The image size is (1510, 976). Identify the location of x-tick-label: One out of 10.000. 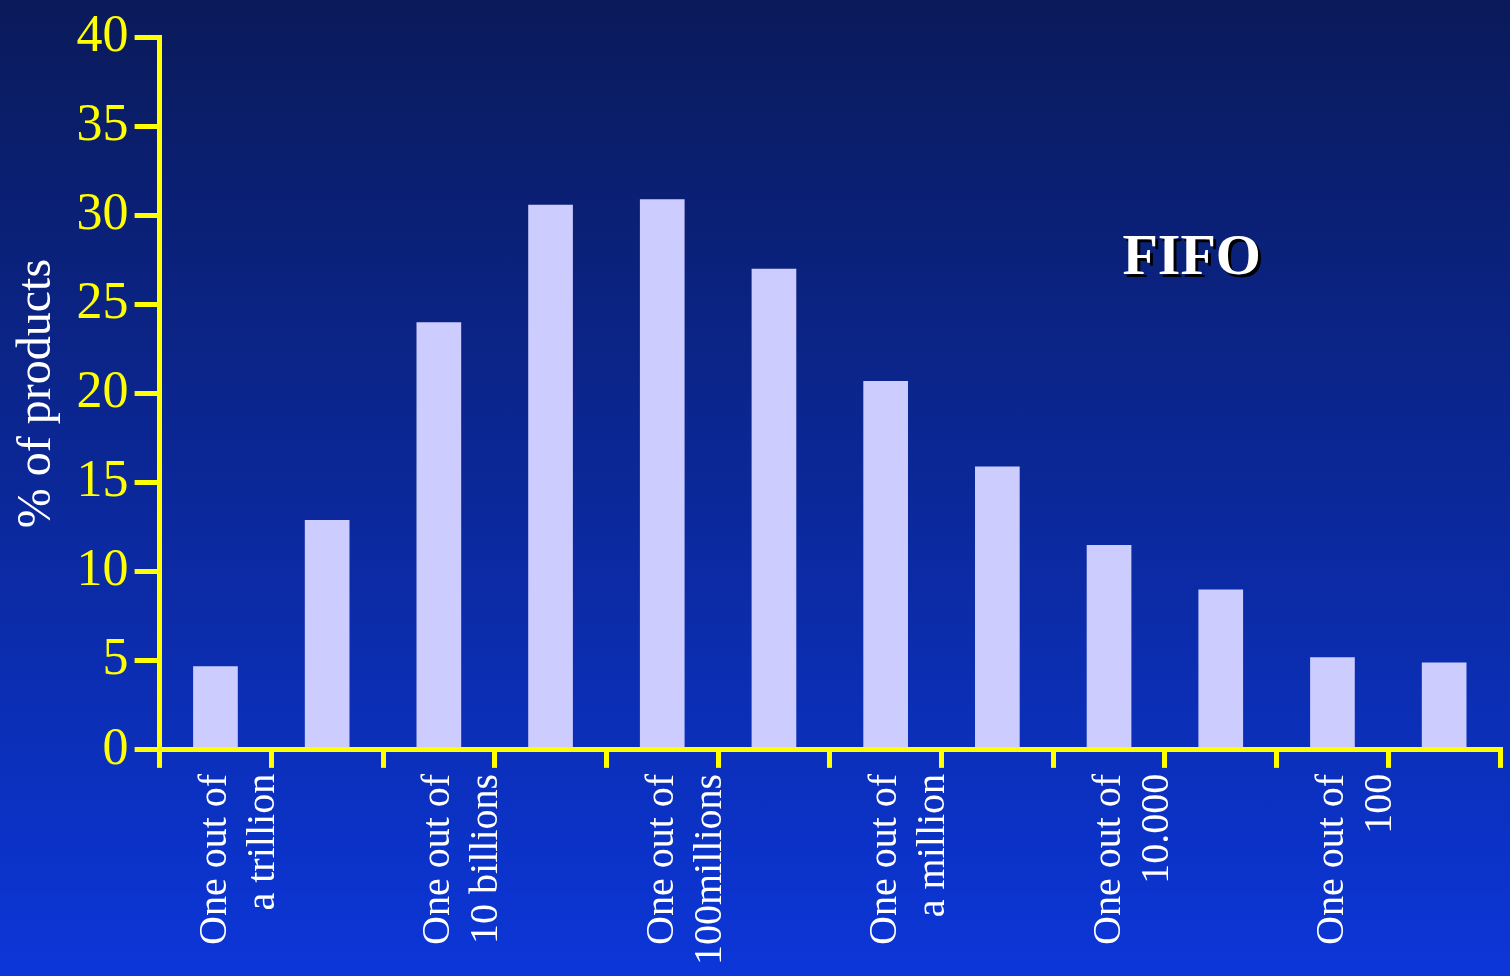
(1130, 859).